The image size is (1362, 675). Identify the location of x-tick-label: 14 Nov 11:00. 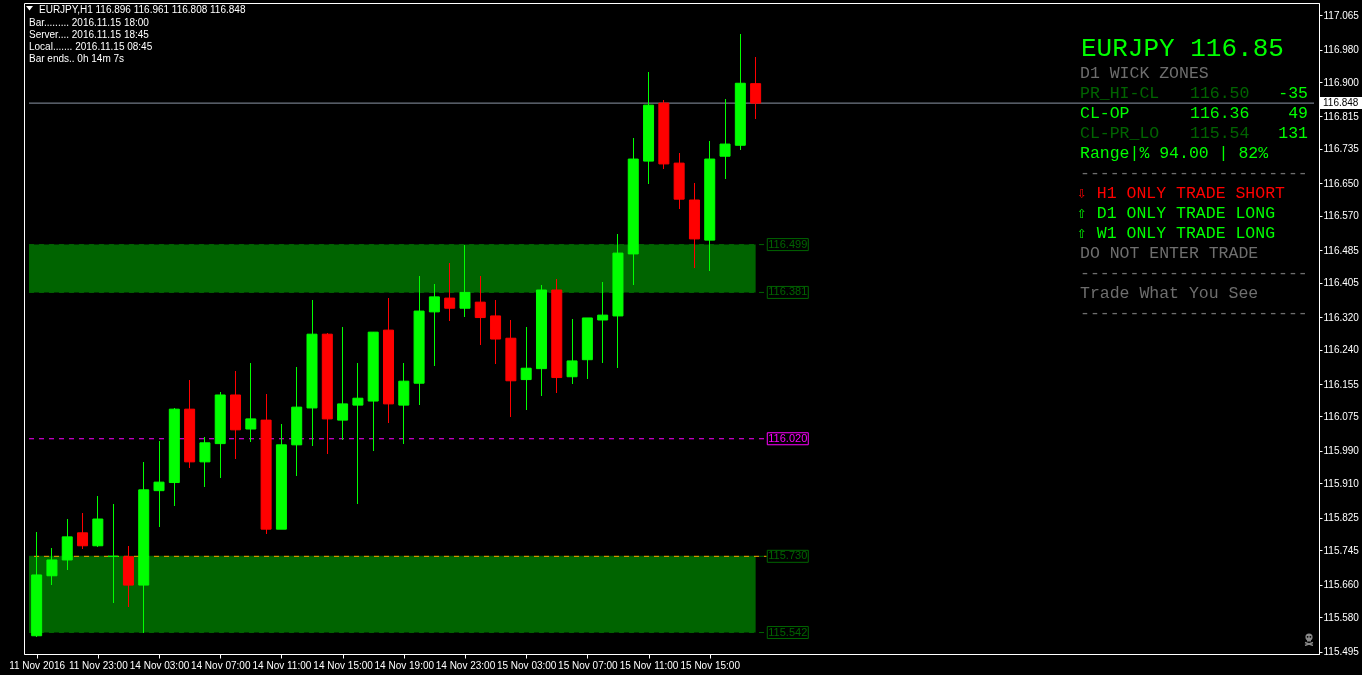
(282, 665).